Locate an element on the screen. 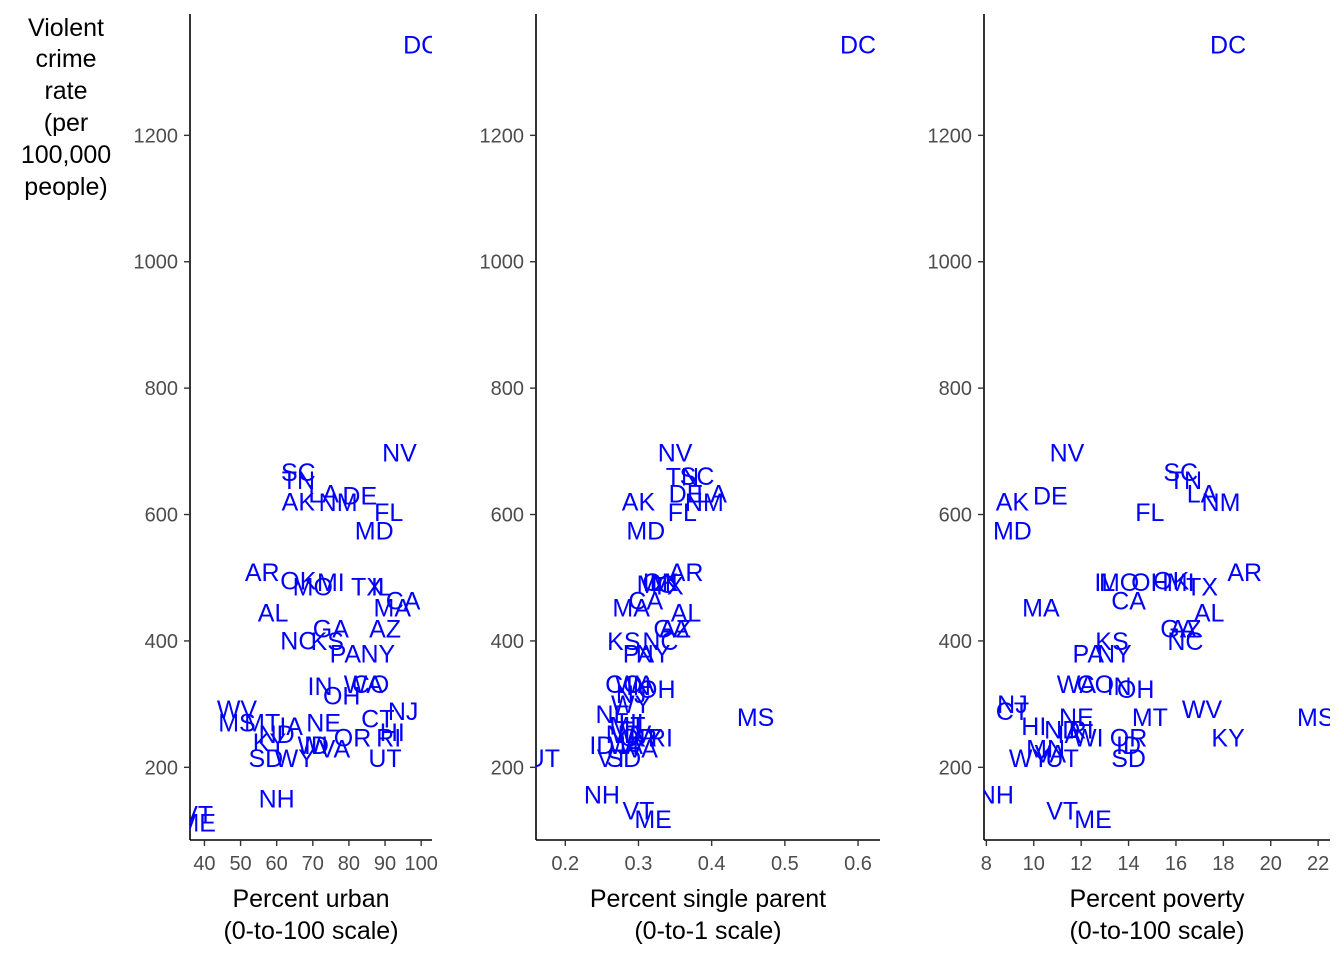  point-label: SC is located at coordinates (298, 473).